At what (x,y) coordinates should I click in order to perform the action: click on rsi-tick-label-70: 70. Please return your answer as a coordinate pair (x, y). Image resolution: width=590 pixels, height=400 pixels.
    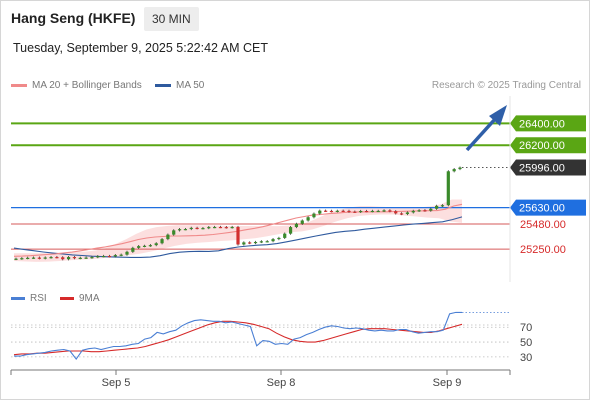
    Looking at the image, I should click on (526, 328).